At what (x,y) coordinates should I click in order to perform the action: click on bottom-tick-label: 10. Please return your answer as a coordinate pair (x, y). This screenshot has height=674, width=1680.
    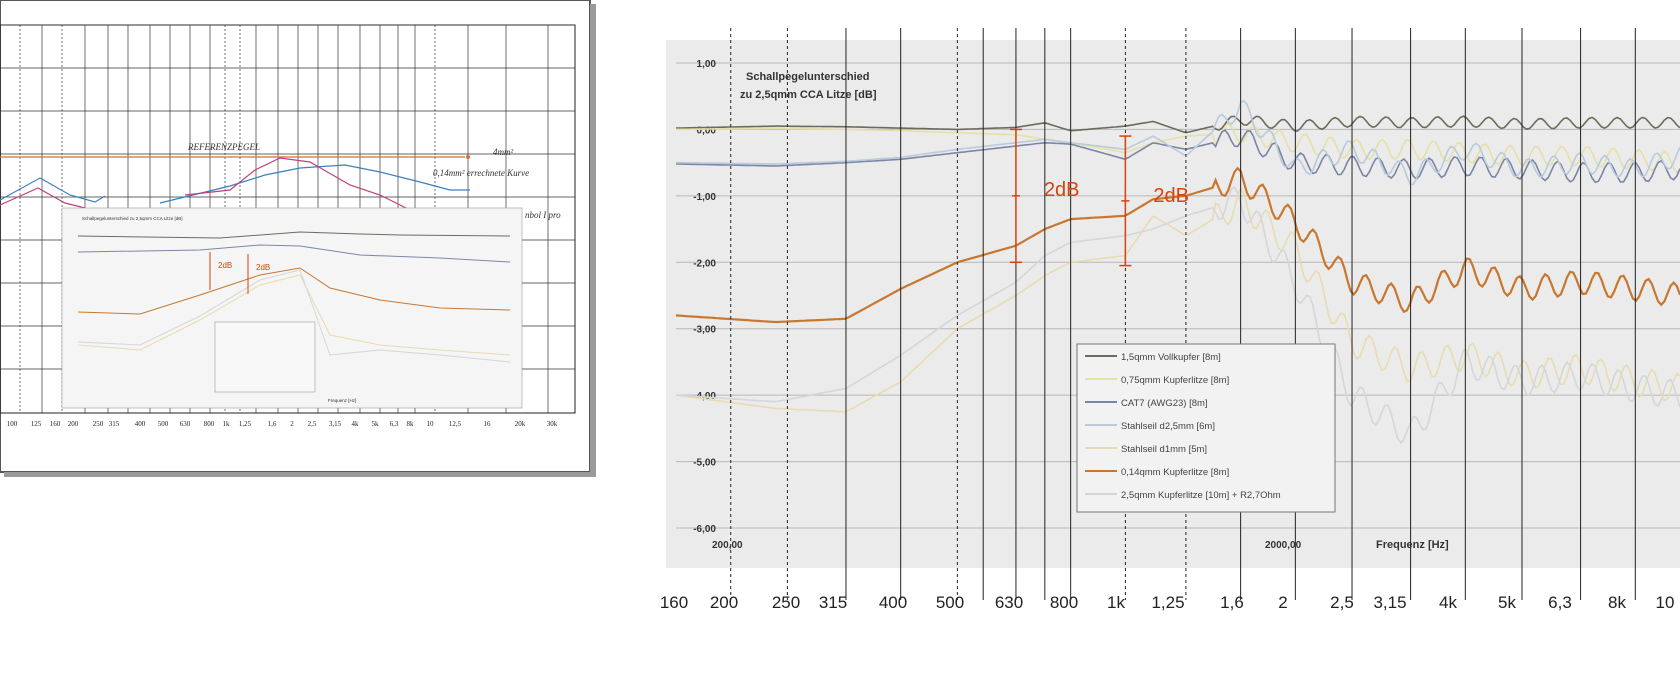
    Looking at the image, I should click on (1665, 602).